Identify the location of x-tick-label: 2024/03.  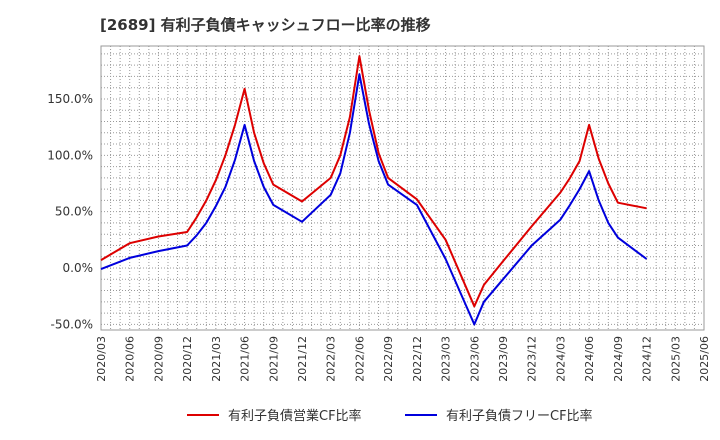
(560, 359).